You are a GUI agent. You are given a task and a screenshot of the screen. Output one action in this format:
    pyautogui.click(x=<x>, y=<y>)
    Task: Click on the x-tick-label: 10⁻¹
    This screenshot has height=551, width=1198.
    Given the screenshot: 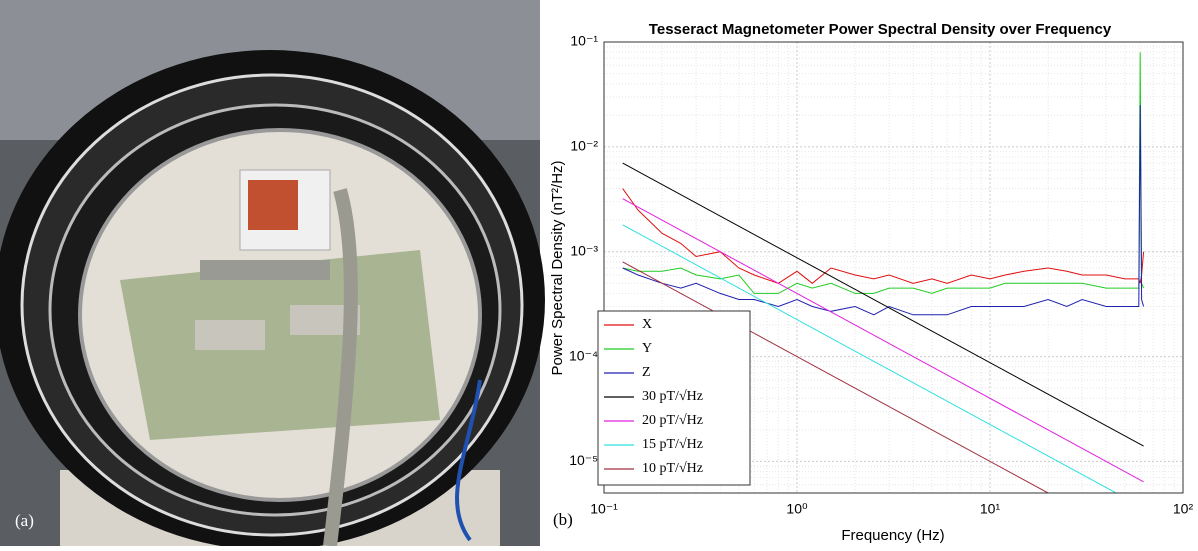 What is the action you would take?
    pyautogui.click(x=604, y=509)
    